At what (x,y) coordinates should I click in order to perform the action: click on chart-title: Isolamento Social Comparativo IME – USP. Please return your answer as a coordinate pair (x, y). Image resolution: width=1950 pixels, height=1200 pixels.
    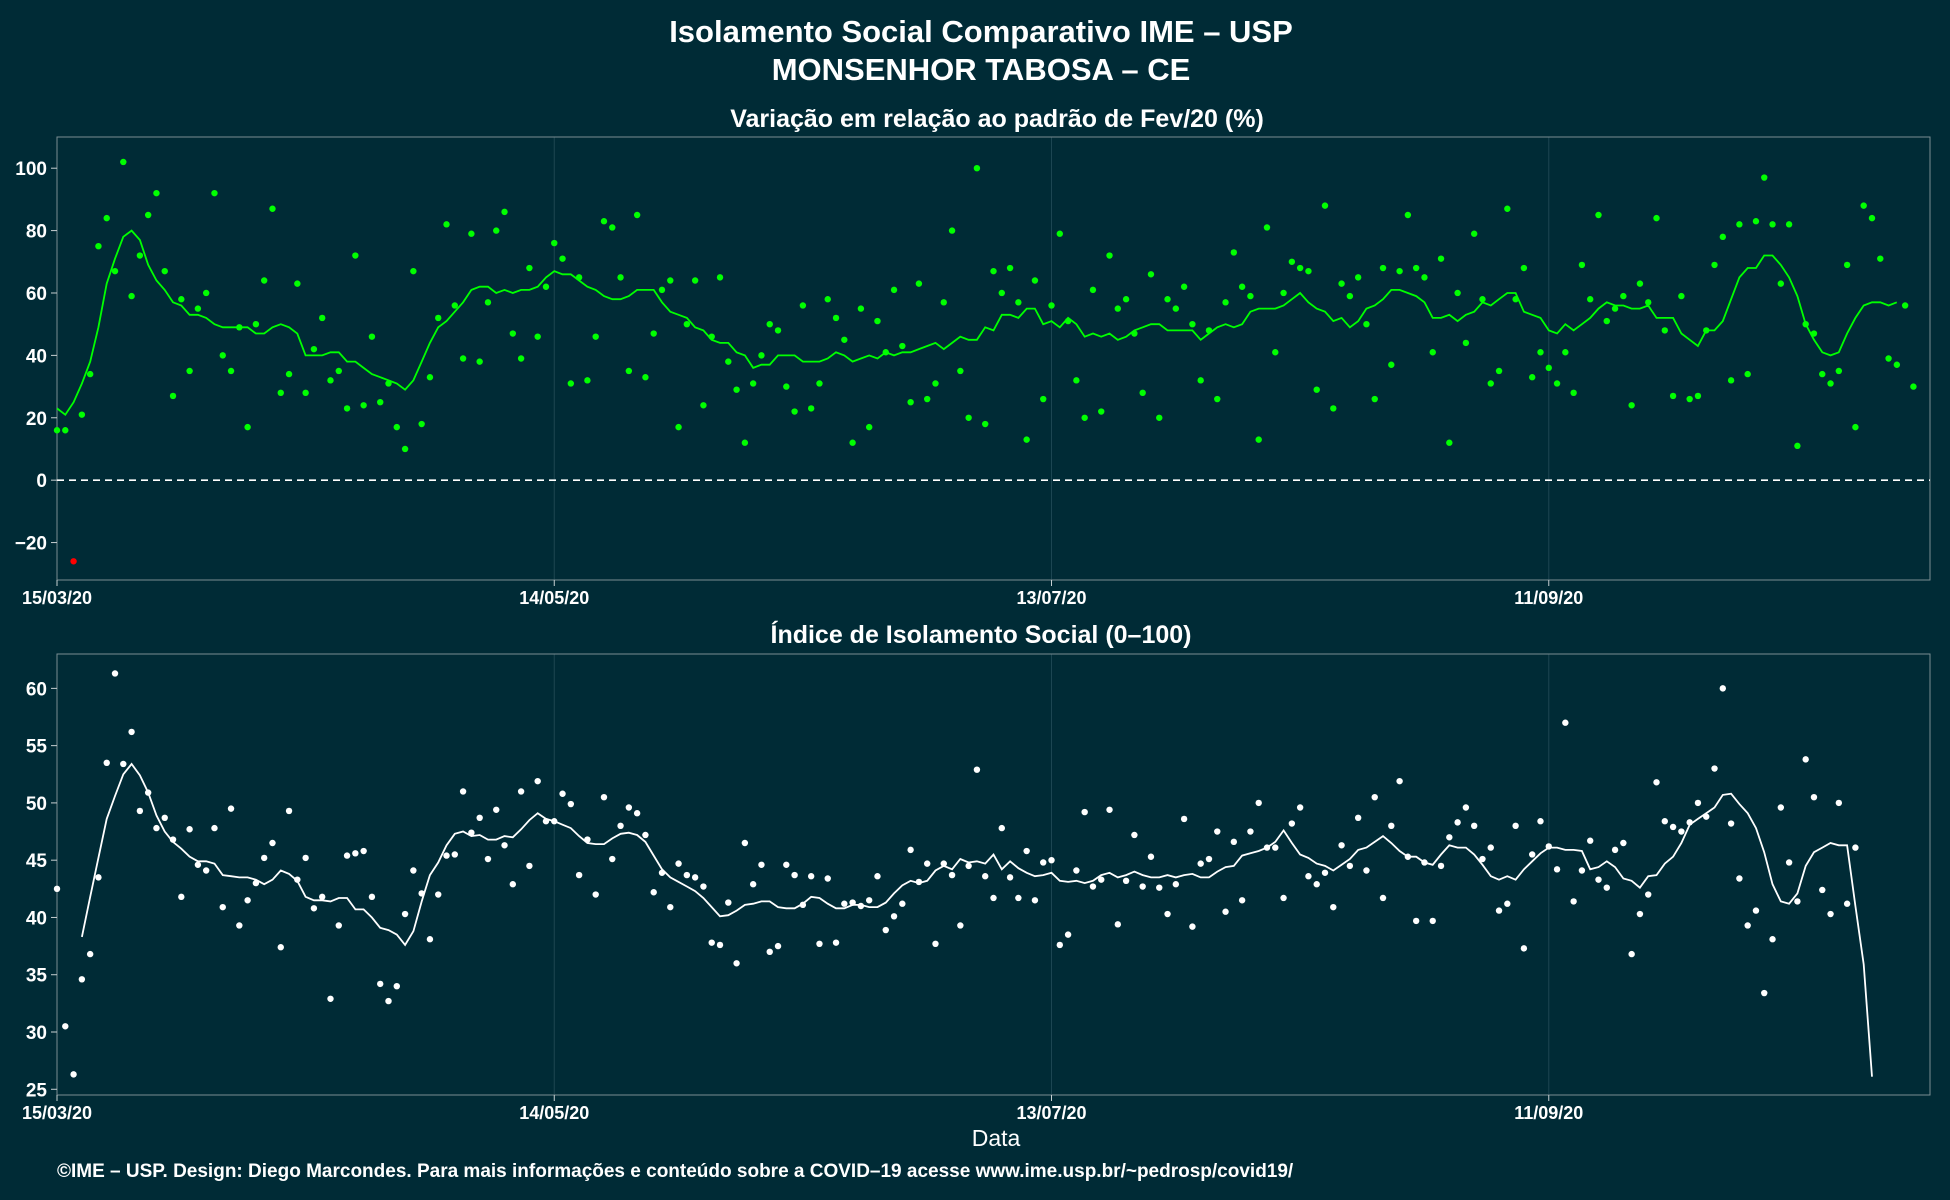
    Looking at the image, I should click on (981, 31).